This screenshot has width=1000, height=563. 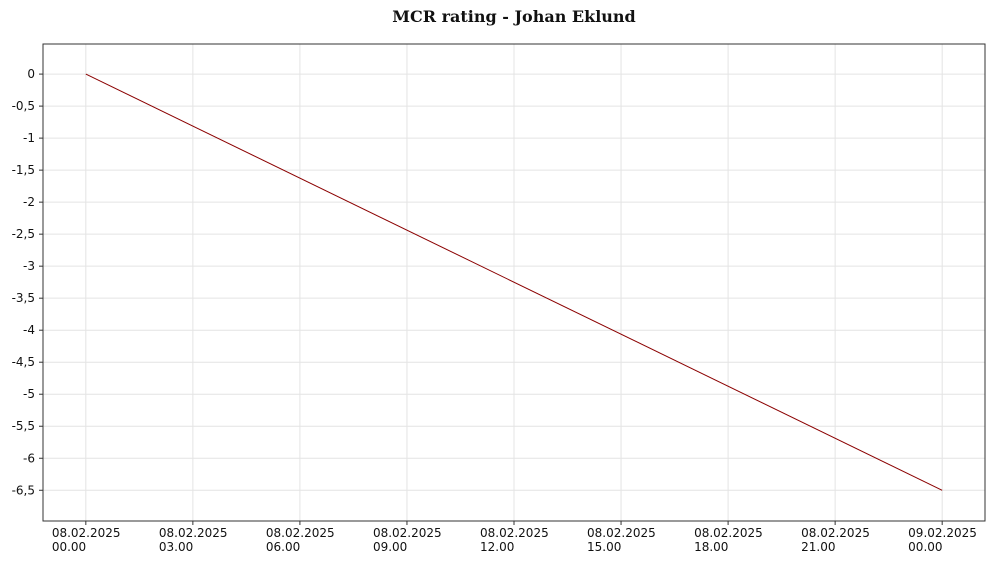 I want to click on x-tick-label: 08.02.2025 12.00, so click(x=514, y=540).